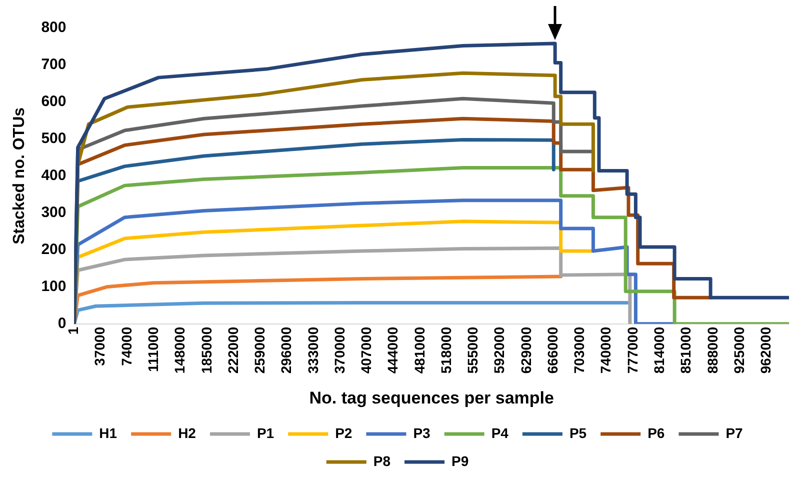 This screenshot has width=797, height=479. I want to click on y-tick-label: 500, so click(53, 139).